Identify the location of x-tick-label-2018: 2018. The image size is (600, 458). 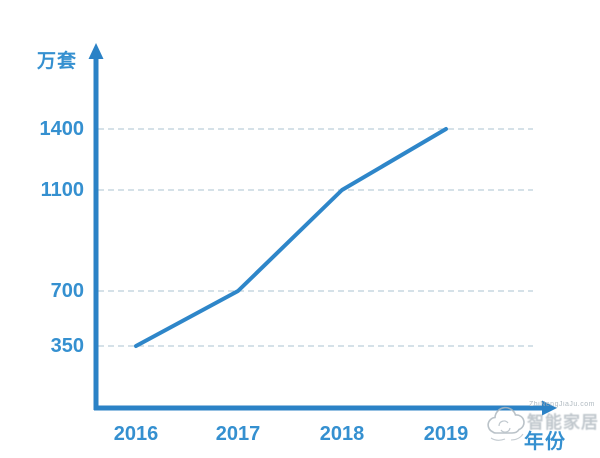
(342, 434).